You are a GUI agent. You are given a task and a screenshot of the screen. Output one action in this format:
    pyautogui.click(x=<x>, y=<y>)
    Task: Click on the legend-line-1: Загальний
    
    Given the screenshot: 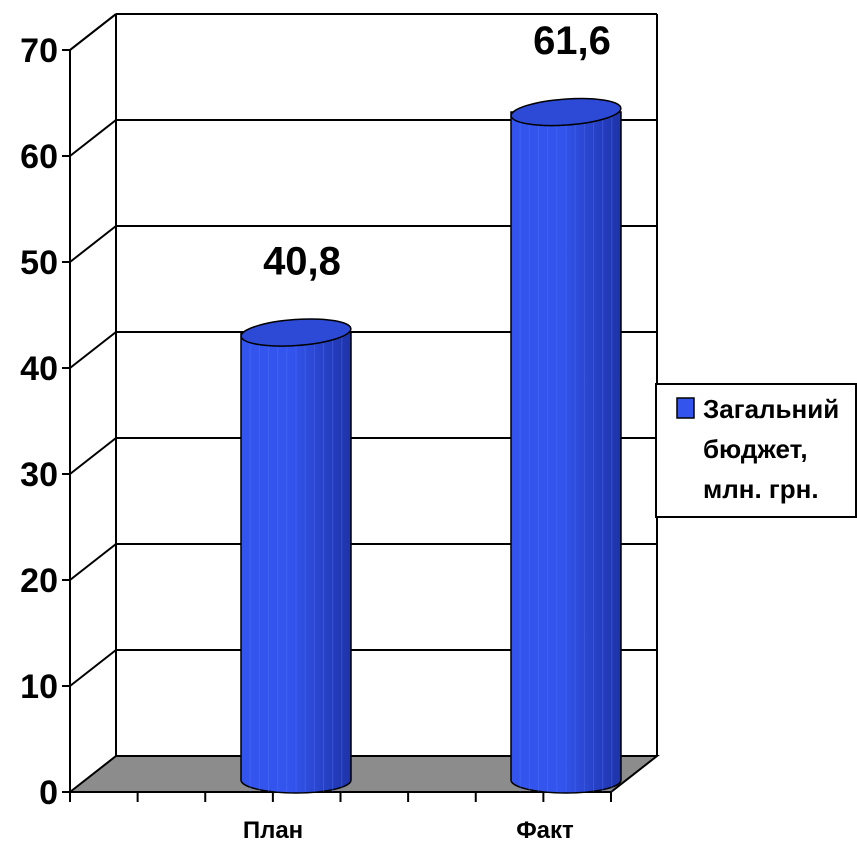 What is the action you would take?
    pyautogui.click(x=771, y=409)
    